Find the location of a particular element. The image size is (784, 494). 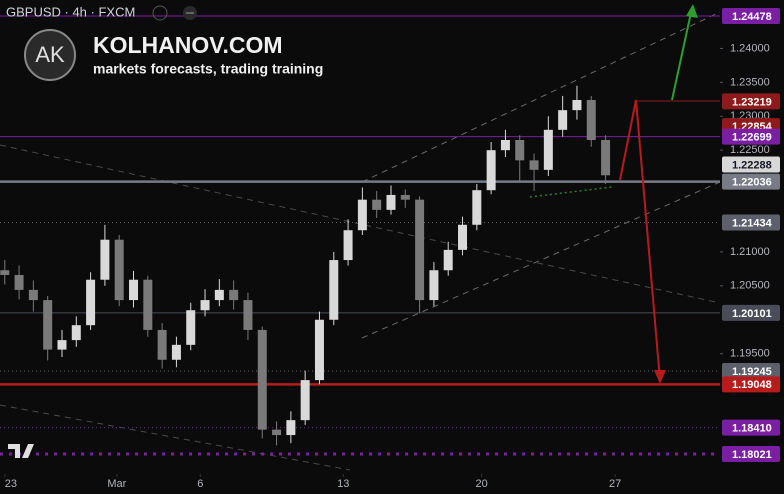

level-label: 1.22699 is located at coordinates (752, 138).